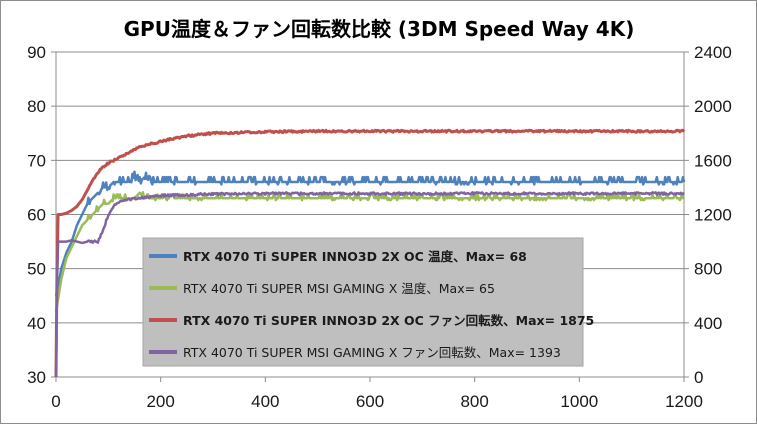  Describe the element at coordinates (698, 377) in the screenshot. I see `y-right-tick-label: 0` at that location.